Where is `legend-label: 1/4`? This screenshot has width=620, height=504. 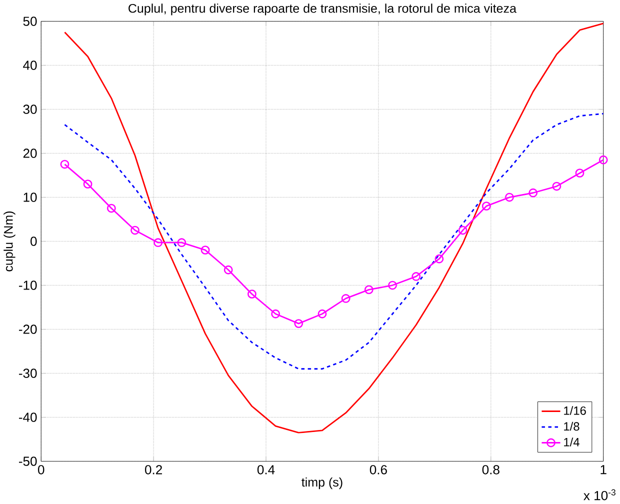
legend-label: 1/4 is located at coordinates (572, 442).